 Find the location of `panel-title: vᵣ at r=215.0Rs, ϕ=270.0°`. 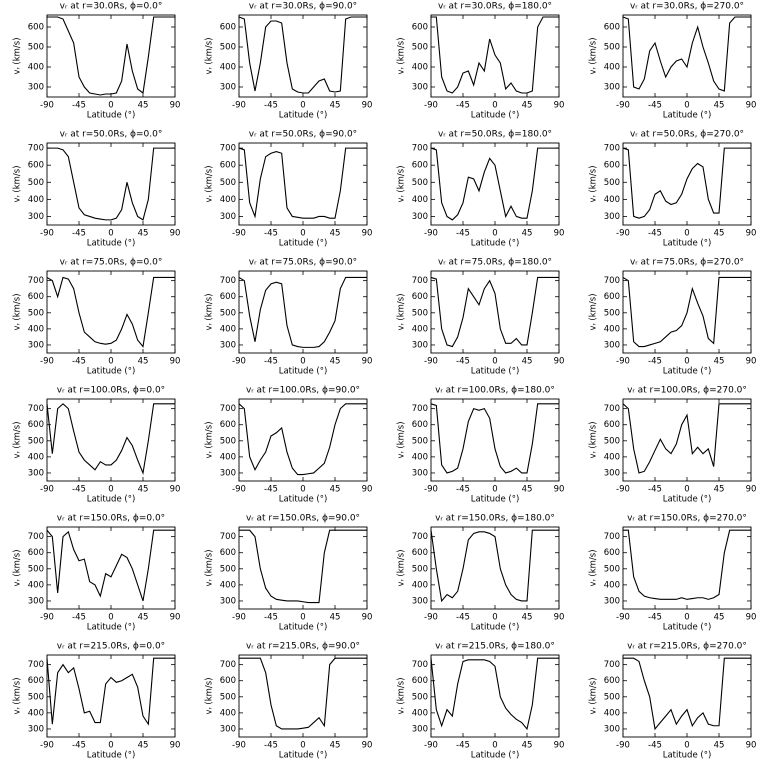

panel-title: vᵣ at r=215.0Rs, ϕ=270.0° is located at coordinates (687, 647).